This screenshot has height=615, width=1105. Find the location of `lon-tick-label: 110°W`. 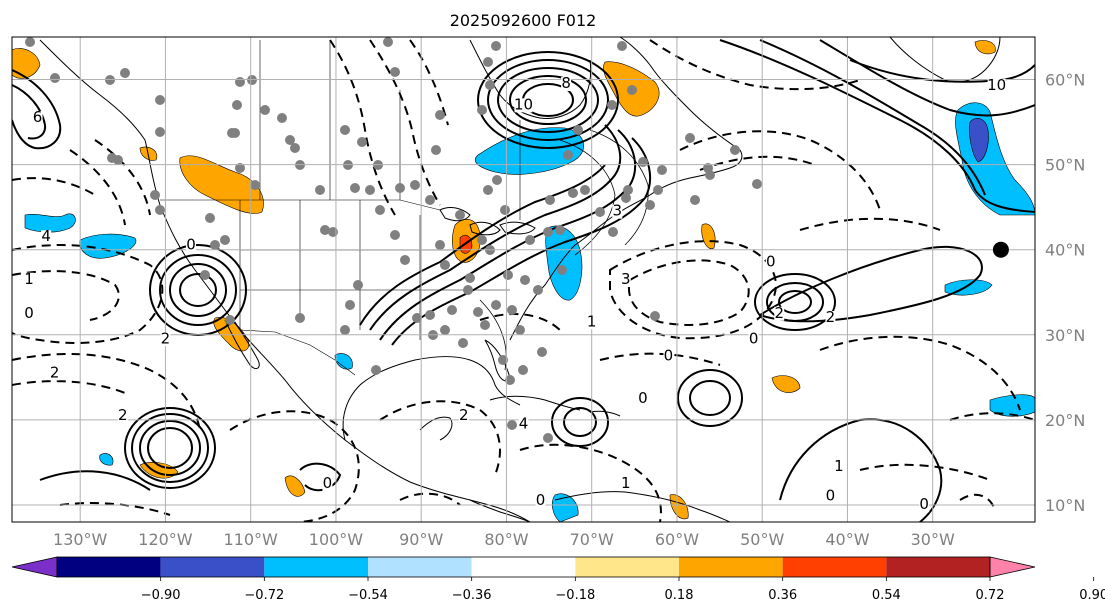

lon-tick-label: 110°W is located at coordinates (251, 539).